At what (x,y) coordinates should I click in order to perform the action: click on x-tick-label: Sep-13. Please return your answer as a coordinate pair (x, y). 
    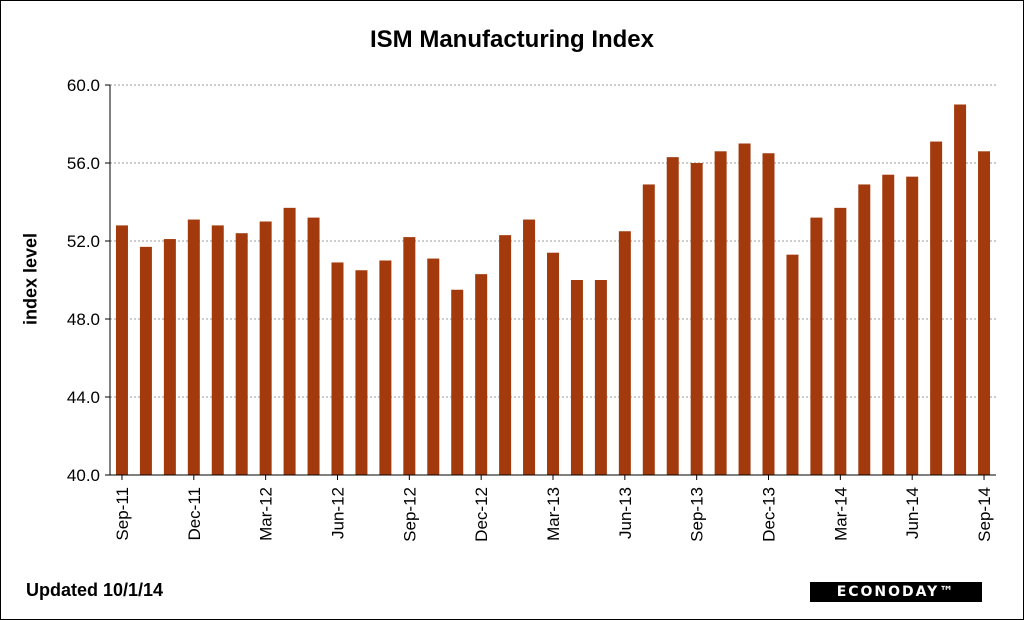
    Looking at the image, I should click on (697, 514).